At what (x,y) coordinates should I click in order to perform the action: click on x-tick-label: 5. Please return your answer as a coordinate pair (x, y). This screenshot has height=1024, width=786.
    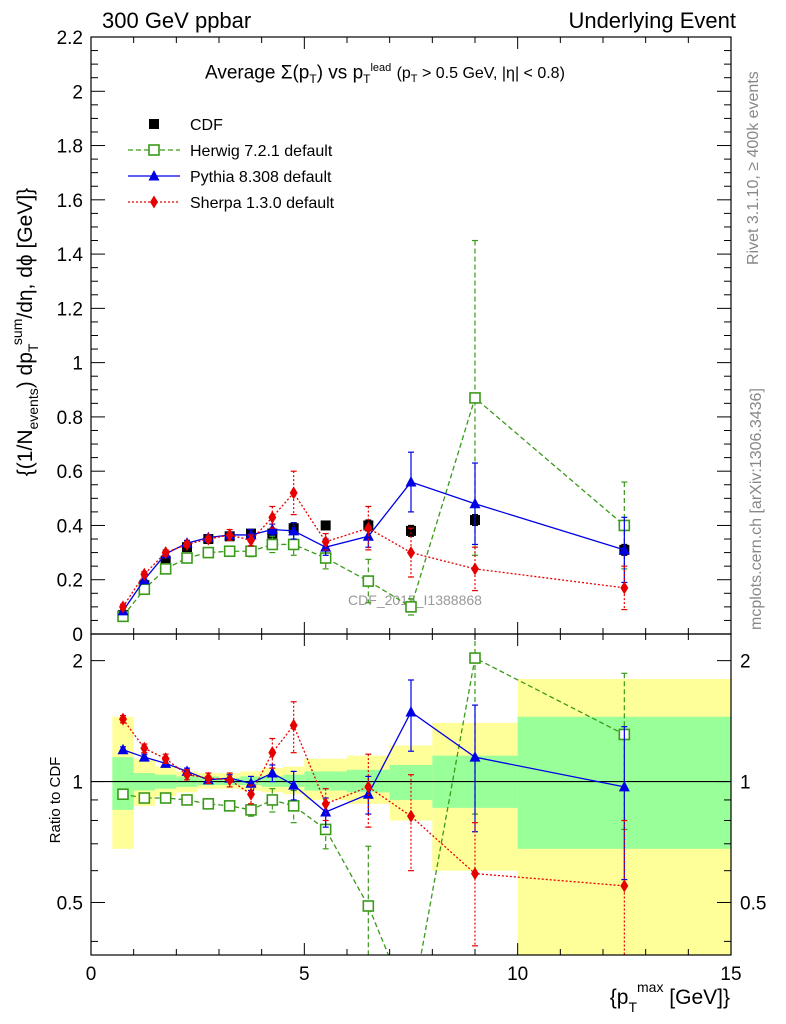
    Looking at the image, I should click on (304, 974).